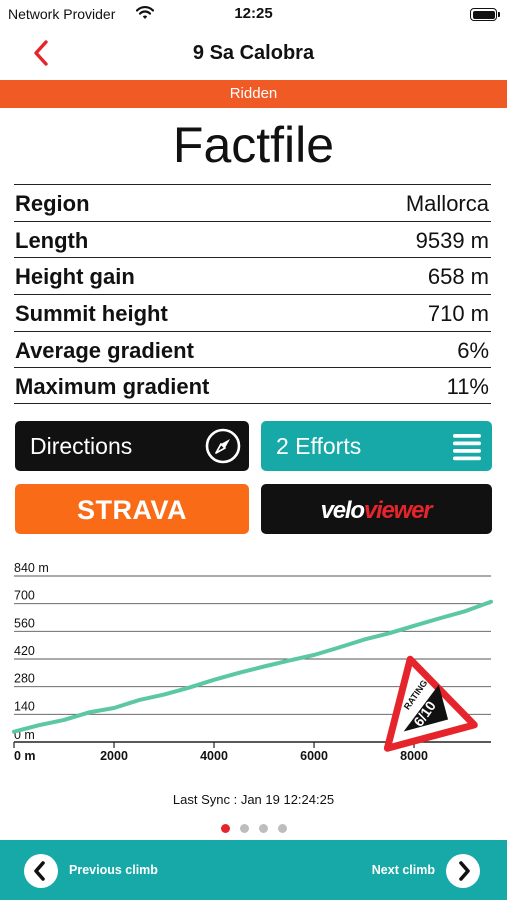  I want to click on fact-row-summit-height: Summit height 710 m, so click(252, 312).